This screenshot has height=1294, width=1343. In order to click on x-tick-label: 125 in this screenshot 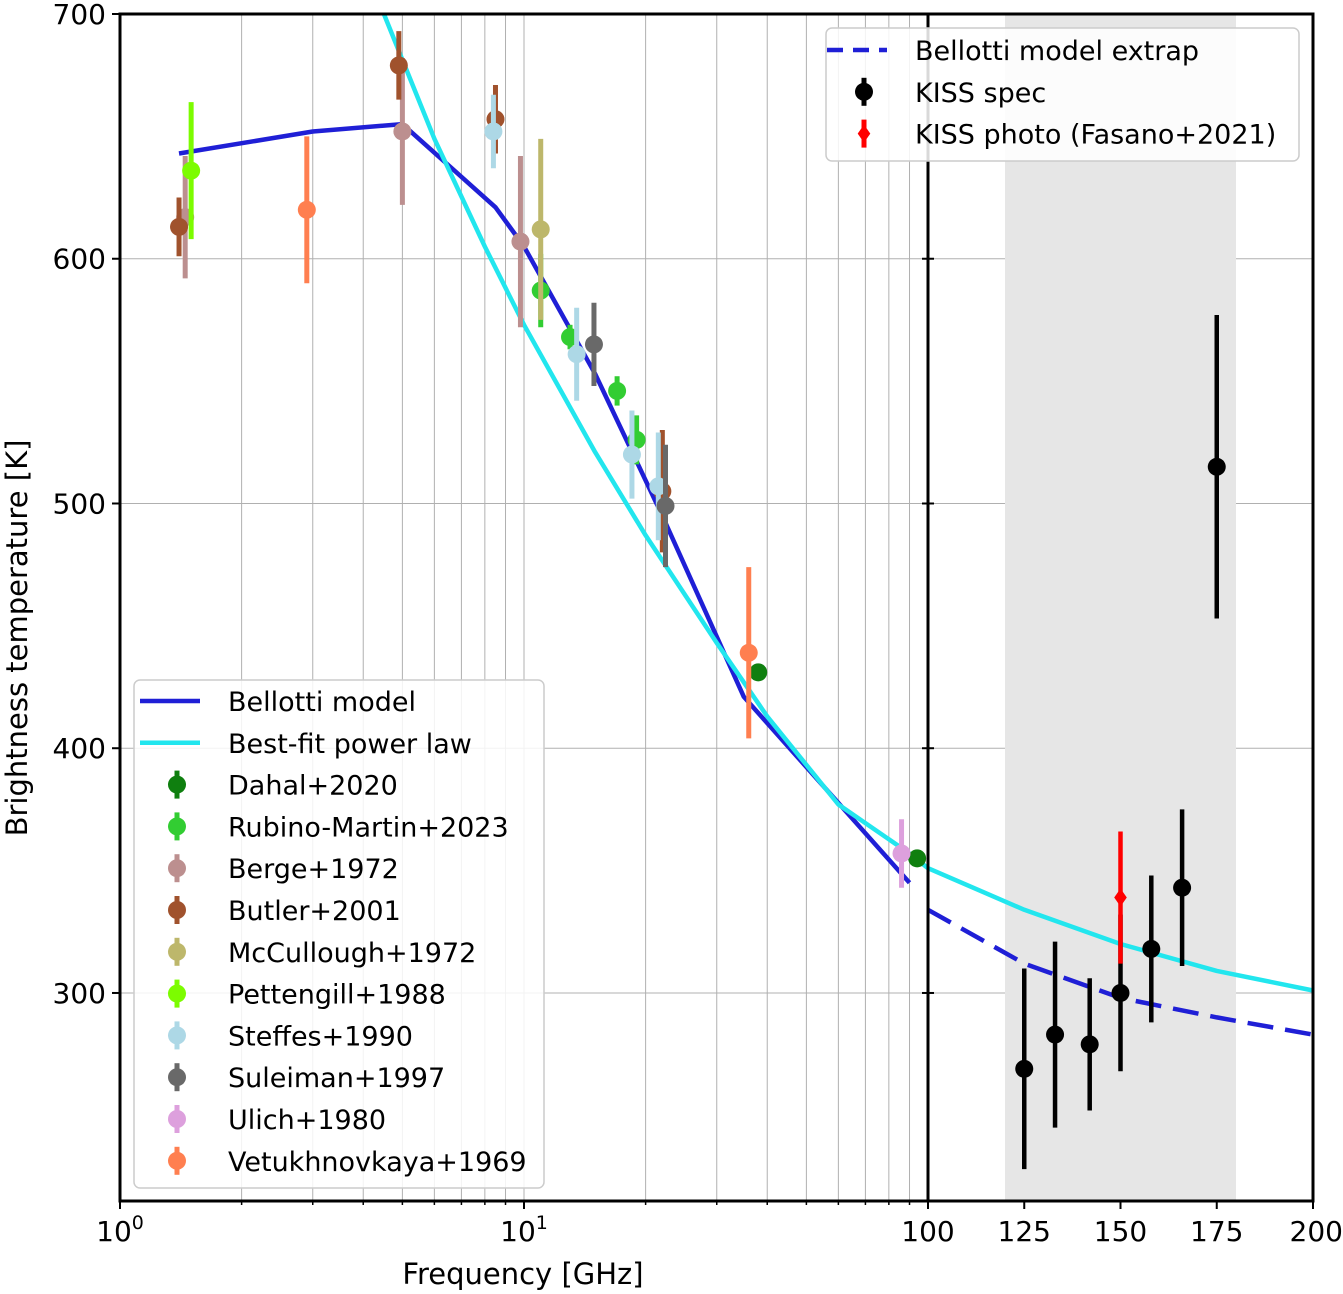, I will do `click(1024, 1231)`.